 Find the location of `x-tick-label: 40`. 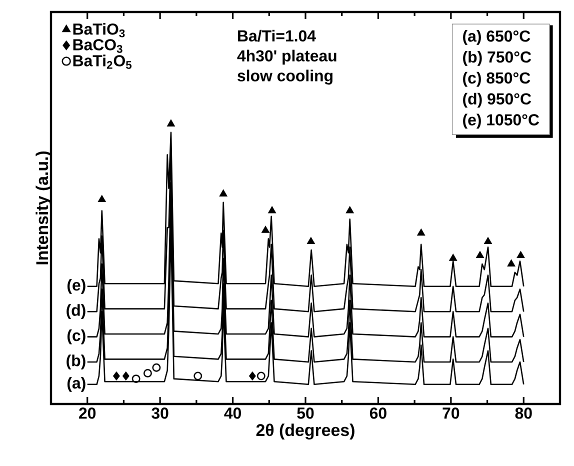

x-tick-label: 40 is located at coordinates (232, 413).